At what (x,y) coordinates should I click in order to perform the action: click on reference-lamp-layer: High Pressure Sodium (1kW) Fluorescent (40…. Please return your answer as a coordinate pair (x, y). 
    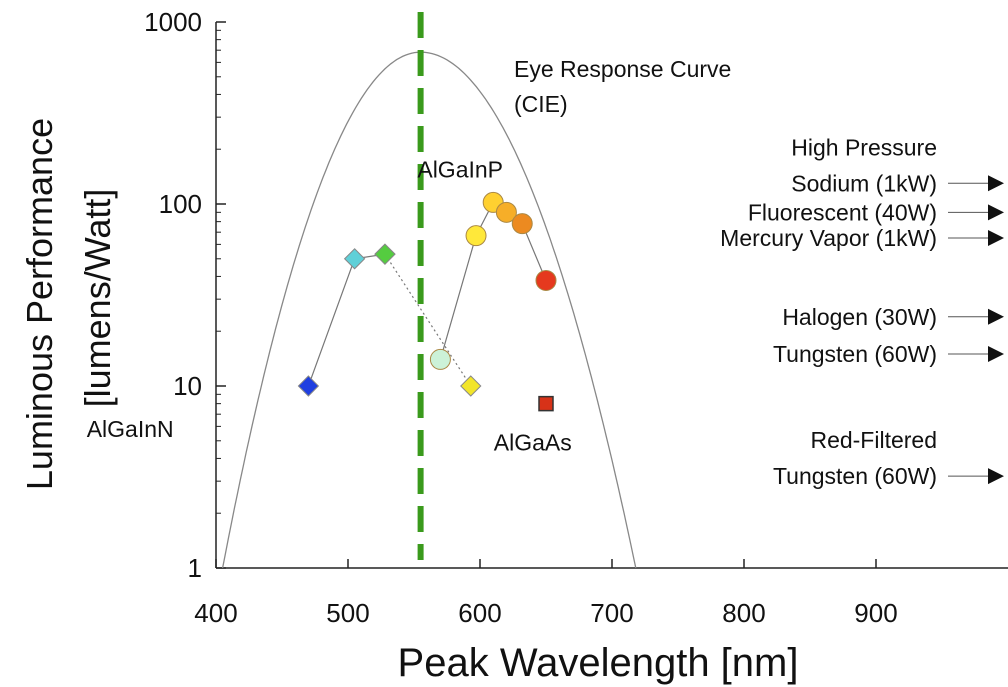
    Looking at the image, I should click on (862, 311).